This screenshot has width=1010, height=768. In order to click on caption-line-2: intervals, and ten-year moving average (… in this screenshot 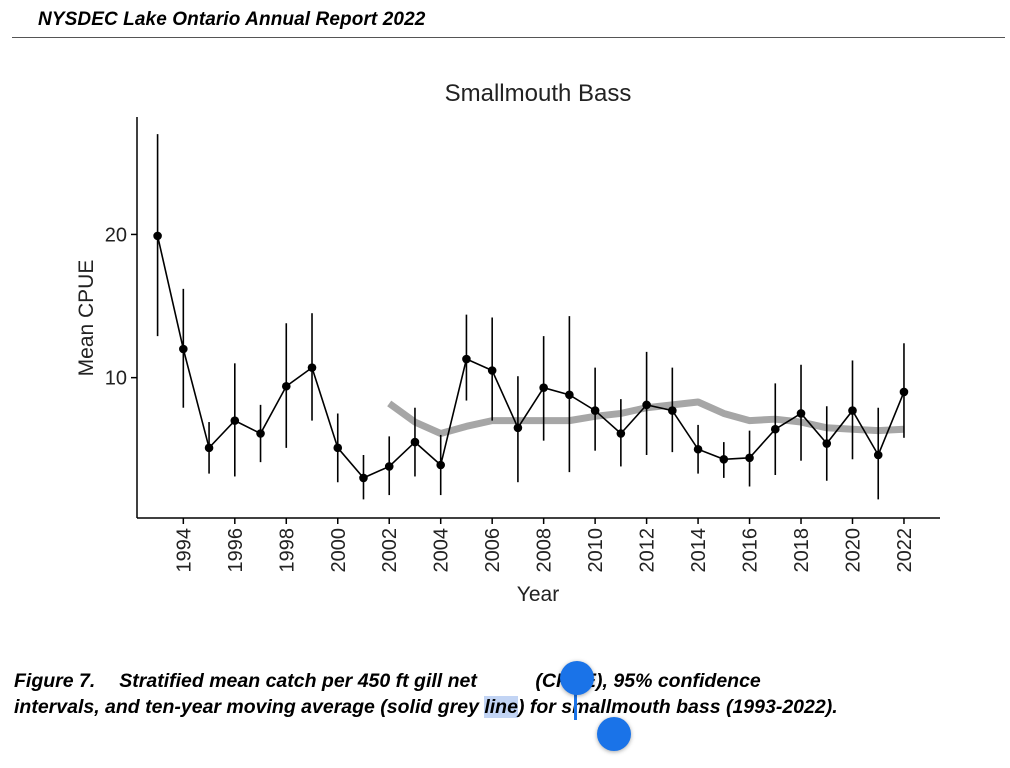, I will do `click(509, 707)`.